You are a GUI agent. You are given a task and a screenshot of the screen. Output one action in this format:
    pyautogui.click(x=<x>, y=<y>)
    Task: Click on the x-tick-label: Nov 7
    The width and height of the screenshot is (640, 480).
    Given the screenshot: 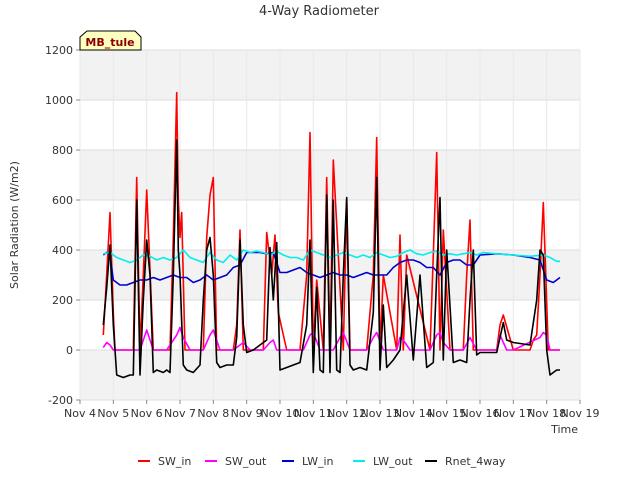 What is the action you would take?
    pyautogui.click(x=180, y=413)
    